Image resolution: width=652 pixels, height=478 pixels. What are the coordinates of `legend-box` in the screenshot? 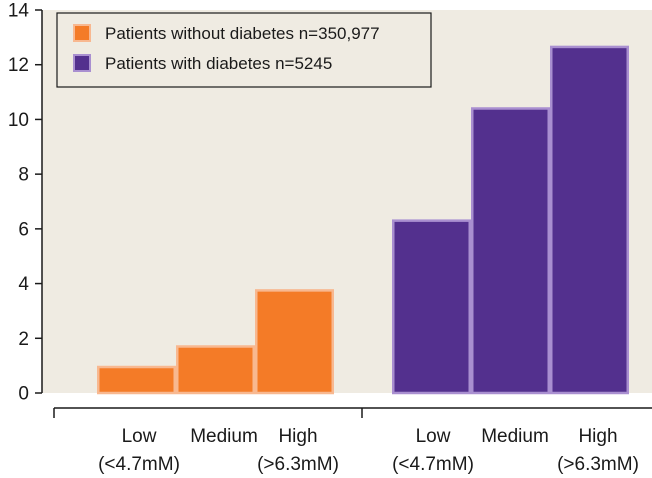 It's located at (244, 50).